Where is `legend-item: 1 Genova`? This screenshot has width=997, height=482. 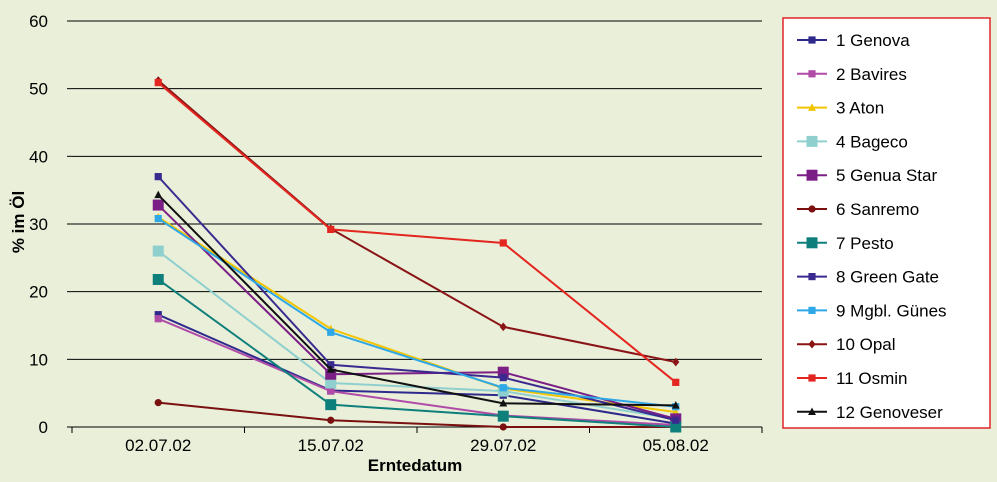
legend-item: 1 Genova is located at coordinates (853, 40).